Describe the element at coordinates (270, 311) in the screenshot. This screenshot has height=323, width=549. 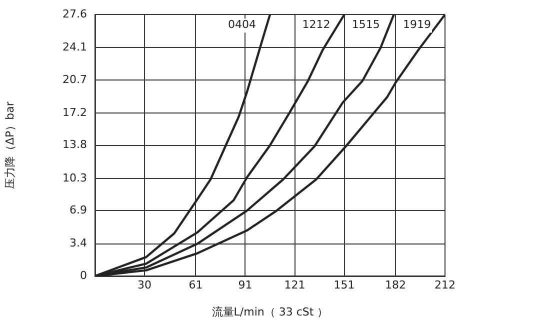
I see `x-axis-title: 流量L/min（ 33 cSt ）` at that location.